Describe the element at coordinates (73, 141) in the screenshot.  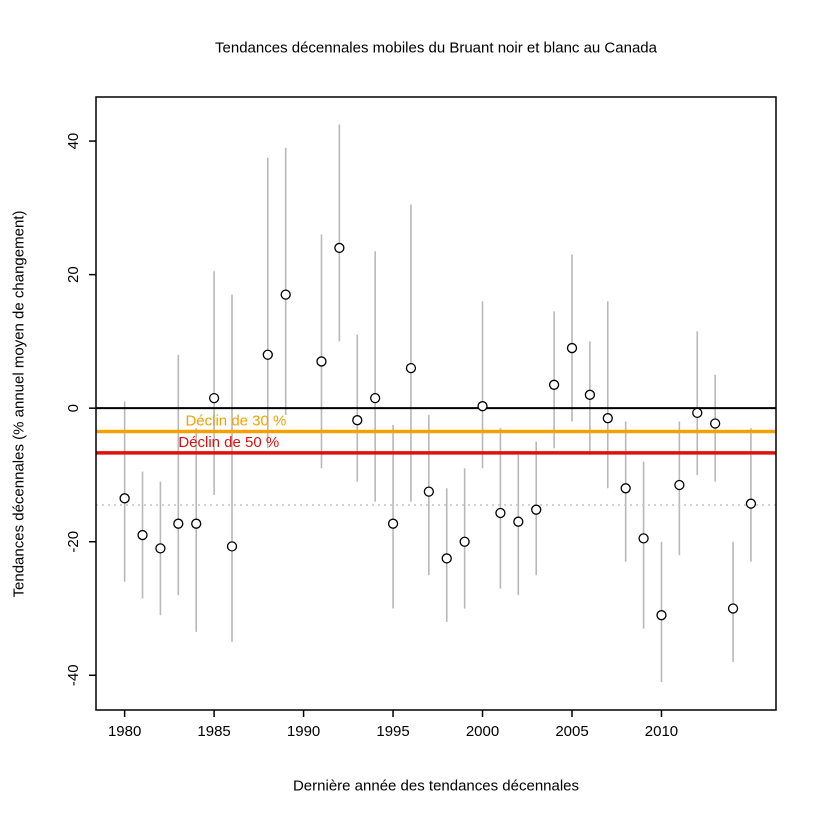
I see `y-tick-label: 40` at that location.